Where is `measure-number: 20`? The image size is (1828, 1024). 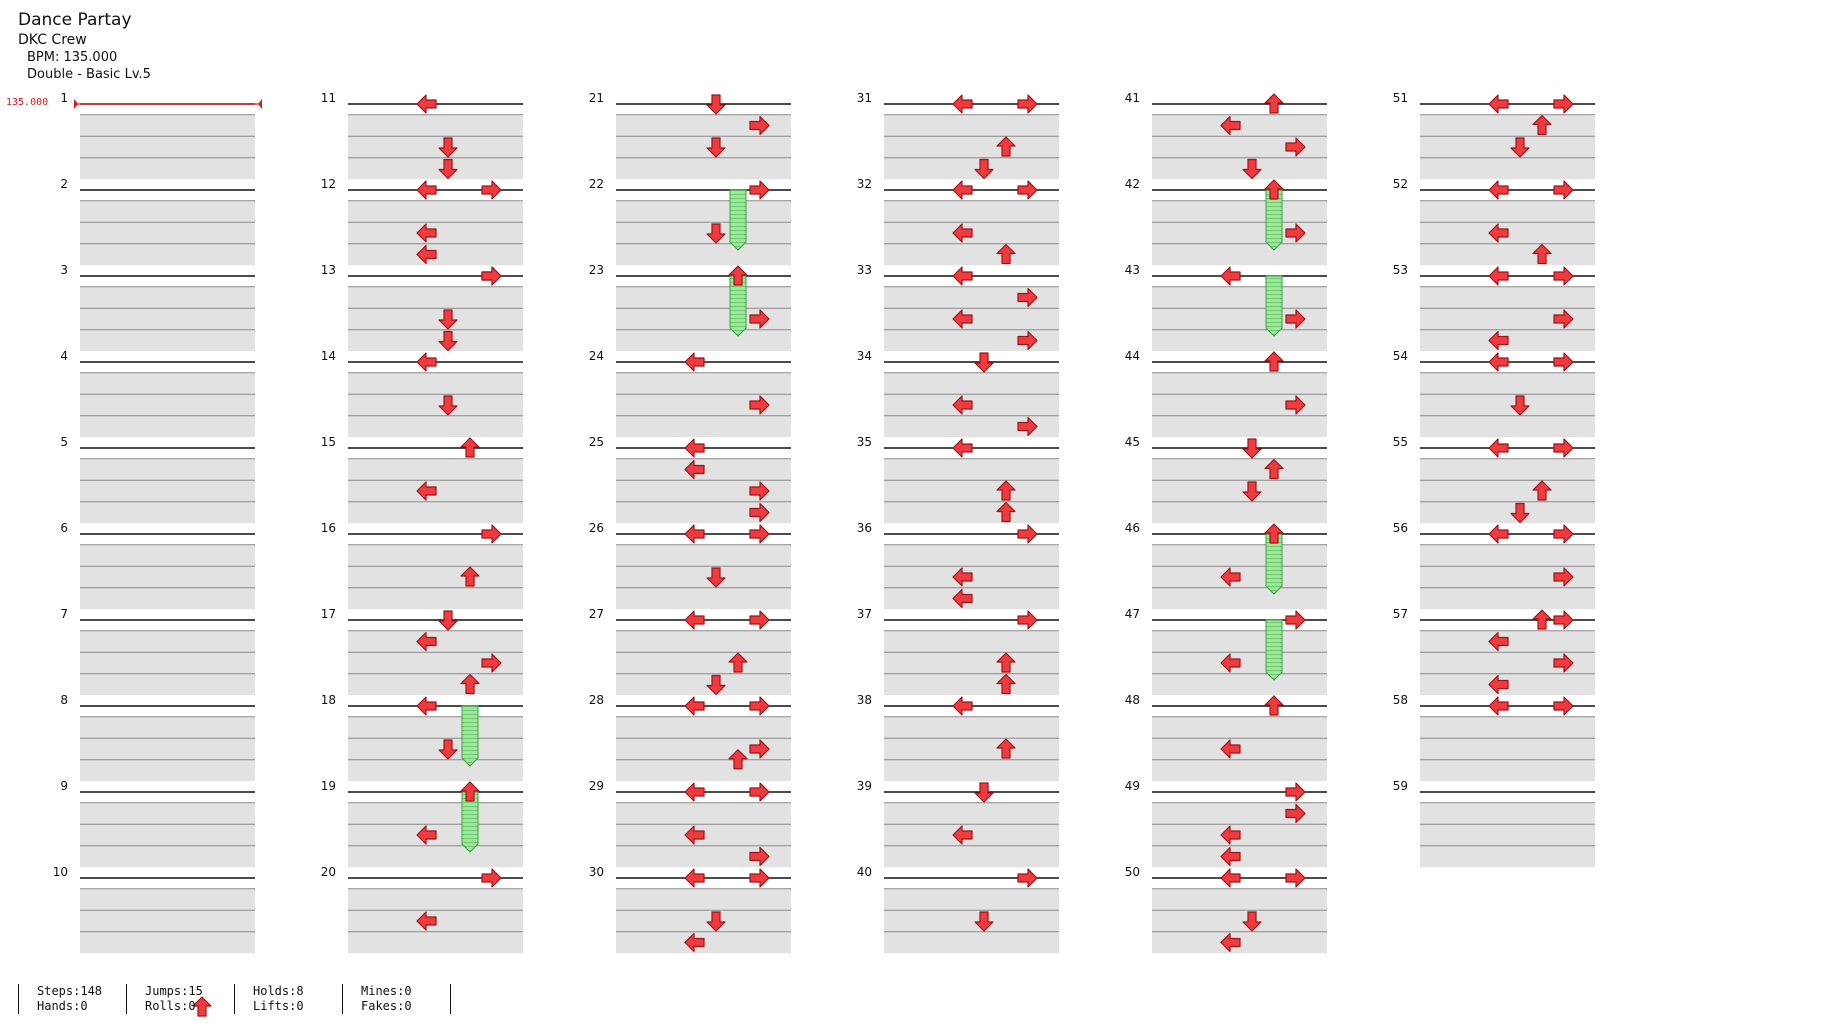
measure-number: 20 is located at coordinates (328, 872).